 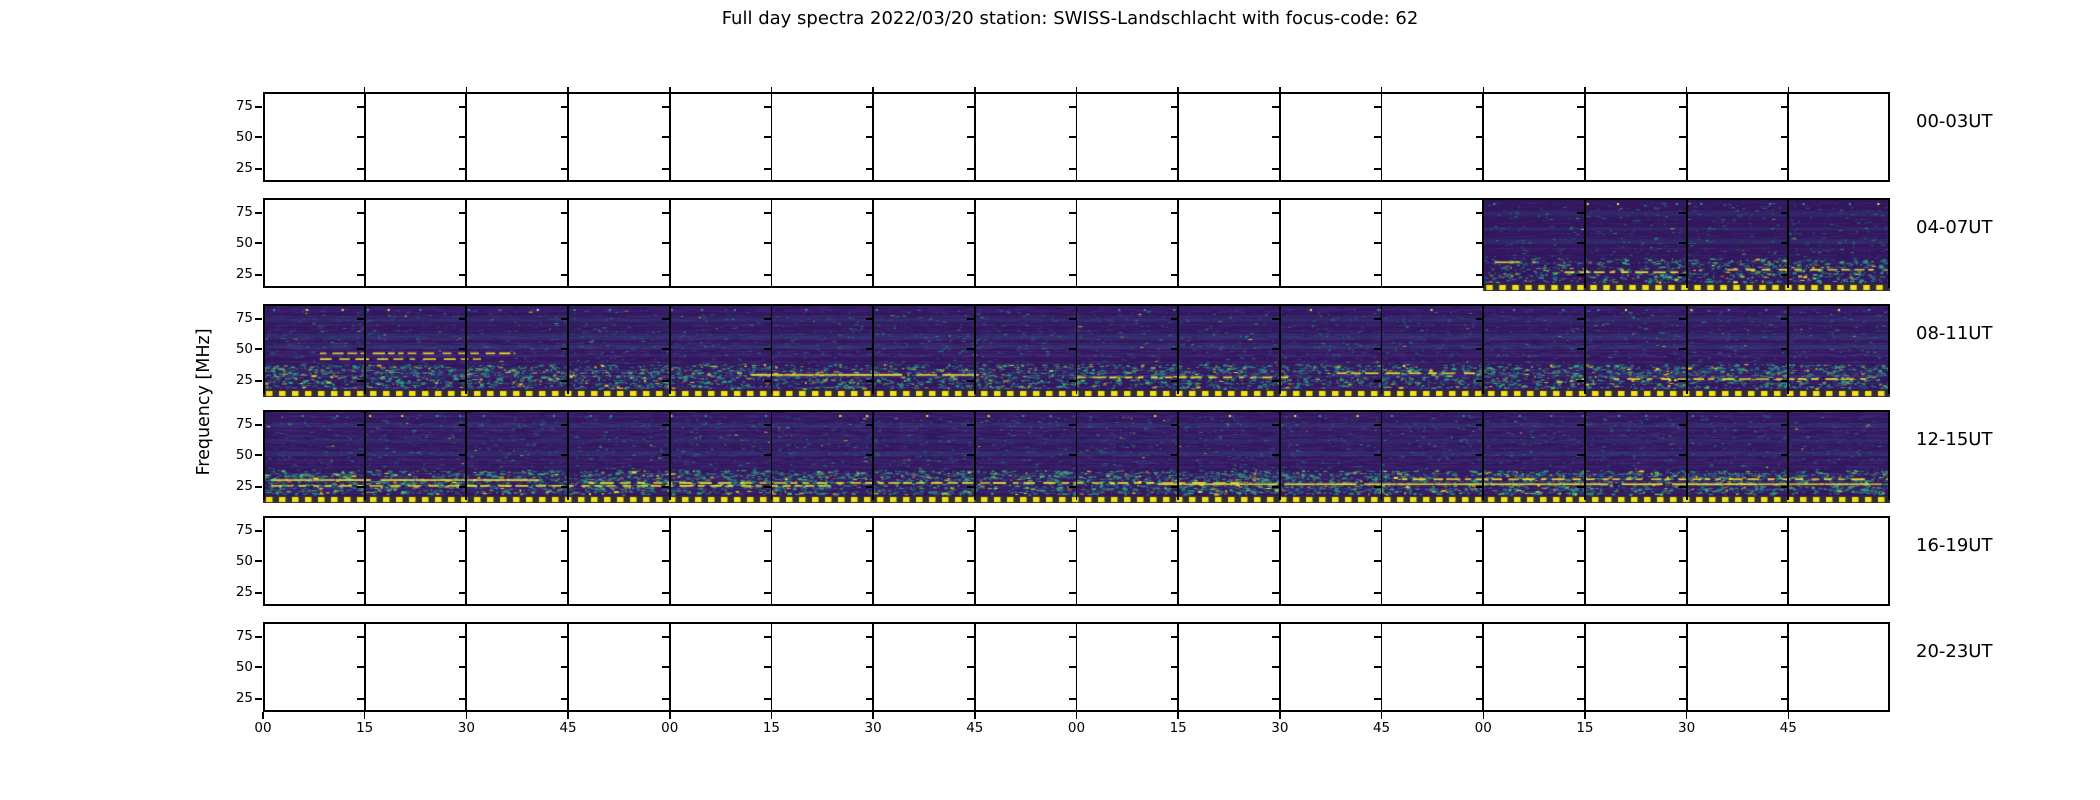 What do you see at coordinates (1954, 121) in the screenshot?
I see `row-time-label: 00-03UT` at bounding box center [1954, 121].